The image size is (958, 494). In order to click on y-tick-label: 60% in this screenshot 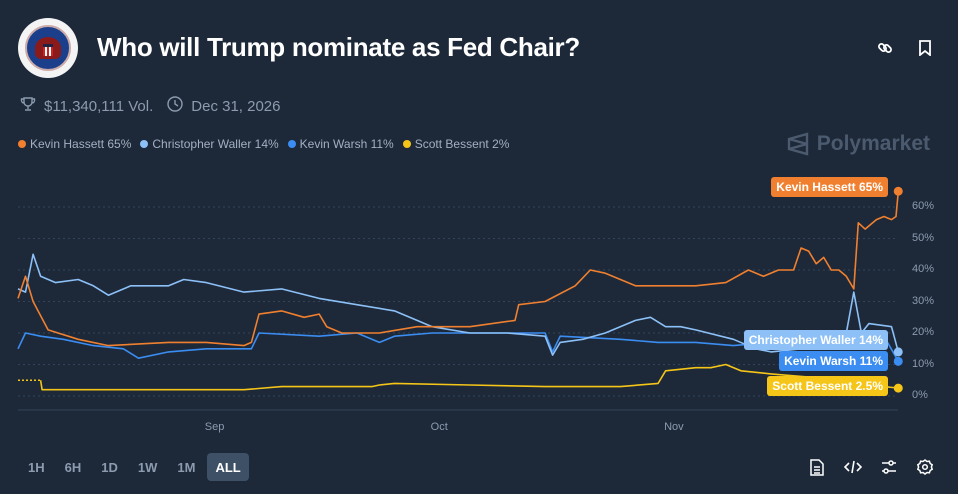, I will do `click(923, 206)`.